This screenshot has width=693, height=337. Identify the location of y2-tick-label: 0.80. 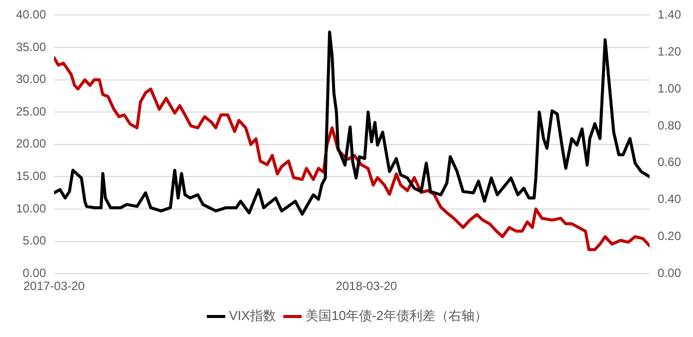
(670, 125).